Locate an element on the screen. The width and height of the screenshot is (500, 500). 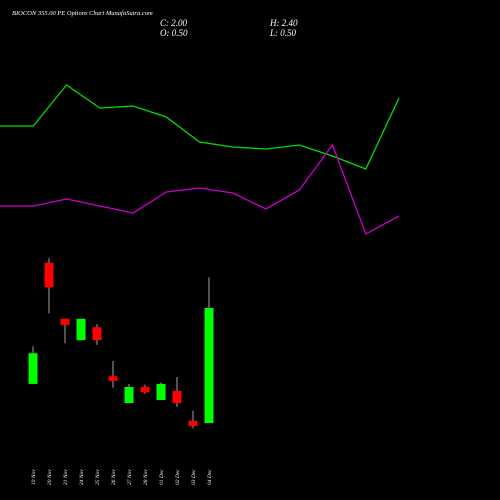
x-tick-label: 24 Nov is located at coordinates (81, 477).